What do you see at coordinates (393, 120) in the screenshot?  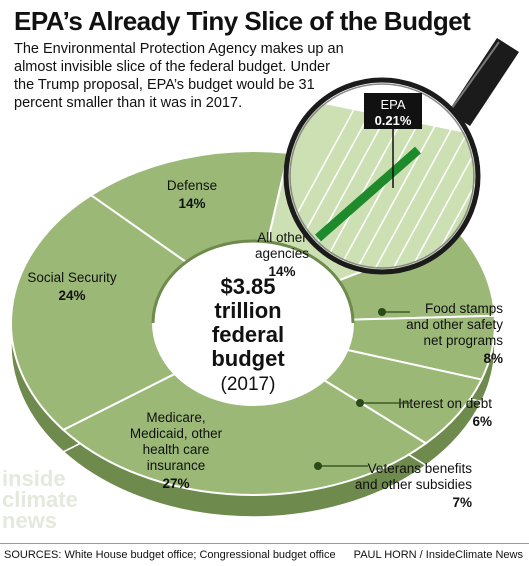 I see `epa-value: 0.21%` at bounding box center [393, 120].